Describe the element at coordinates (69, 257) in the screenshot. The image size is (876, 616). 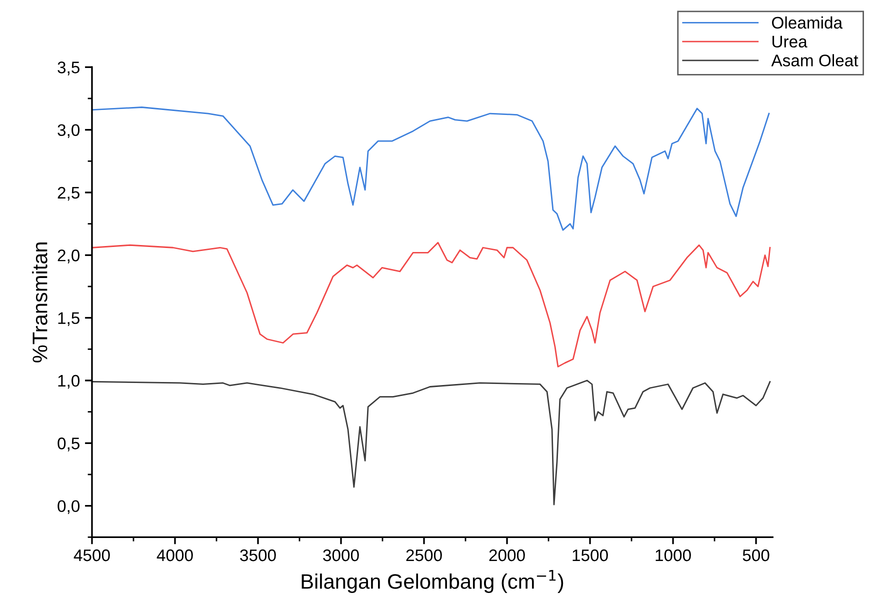
I see `y-tick-label: 2,0` at that location.